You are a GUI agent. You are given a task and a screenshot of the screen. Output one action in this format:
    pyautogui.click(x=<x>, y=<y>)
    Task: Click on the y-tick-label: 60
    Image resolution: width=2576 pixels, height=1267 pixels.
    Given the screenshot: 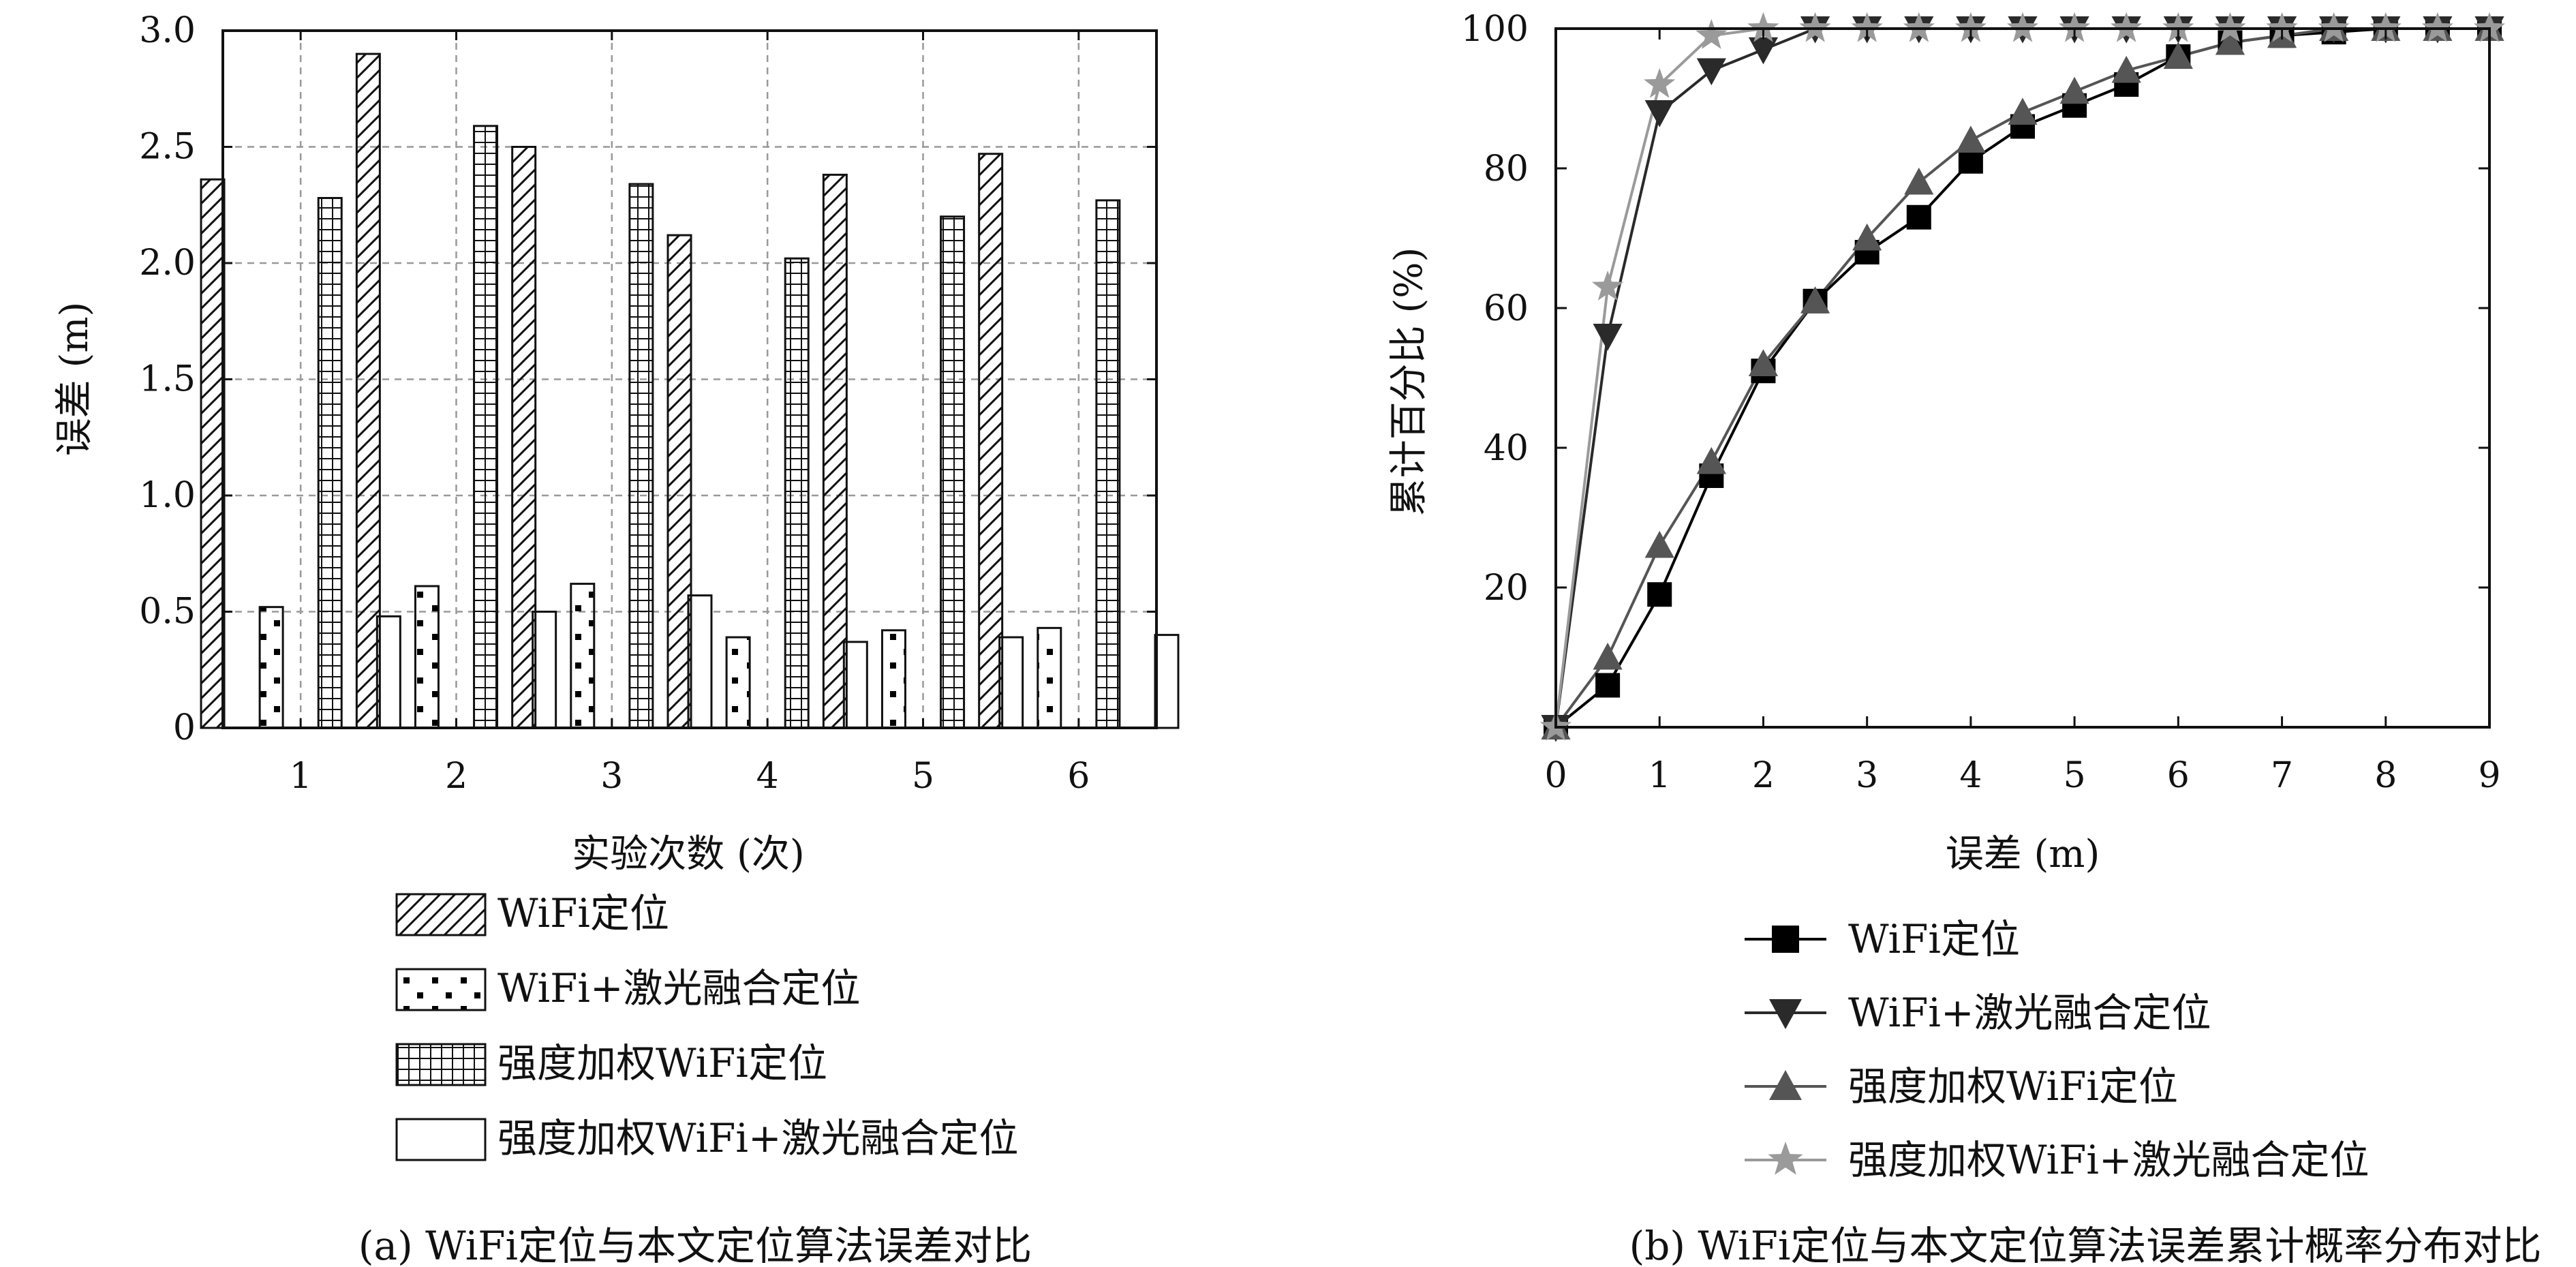 What is the action you would take?
    pyautogui.click(x=1506, y=308)
    